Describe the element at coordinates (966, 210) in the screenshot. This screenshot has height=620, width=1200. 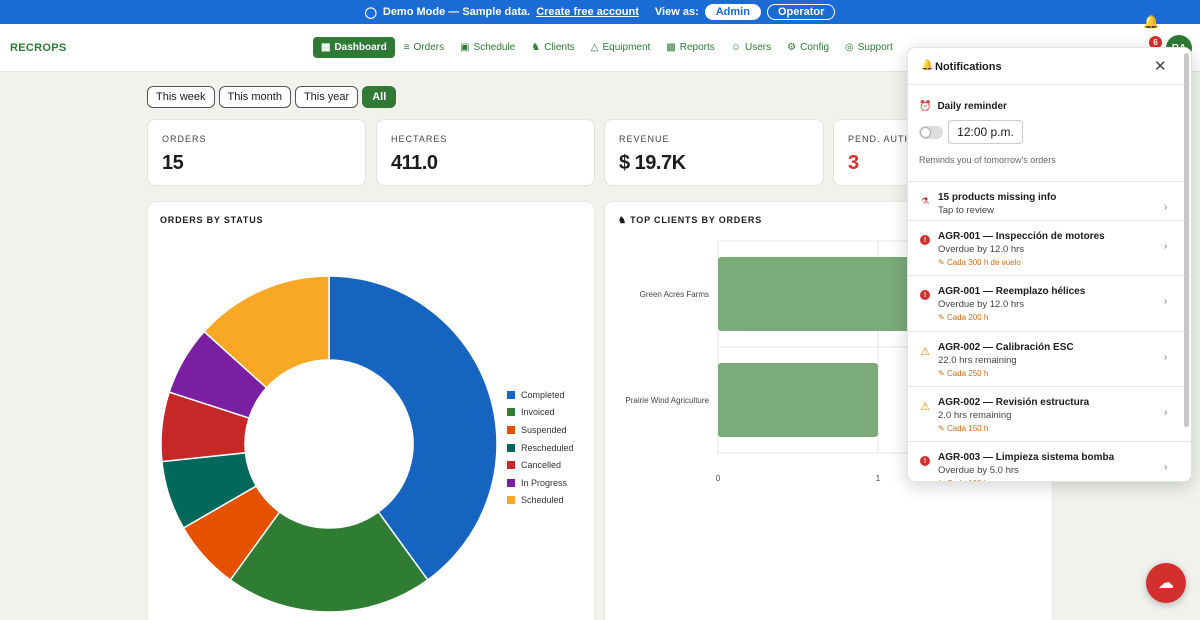
I see `notification-subtitle: Tap to review` at that location.